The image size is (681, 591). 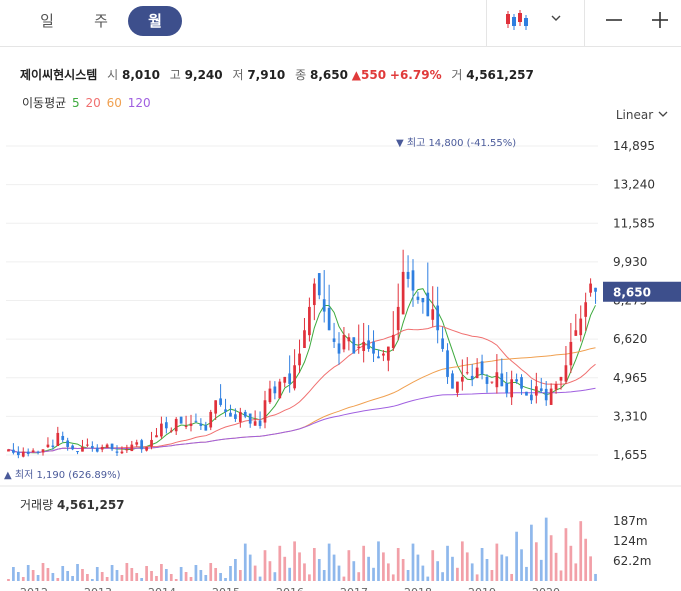 I want to click on ma-label: 이동평균, so click(x=44, y=103).